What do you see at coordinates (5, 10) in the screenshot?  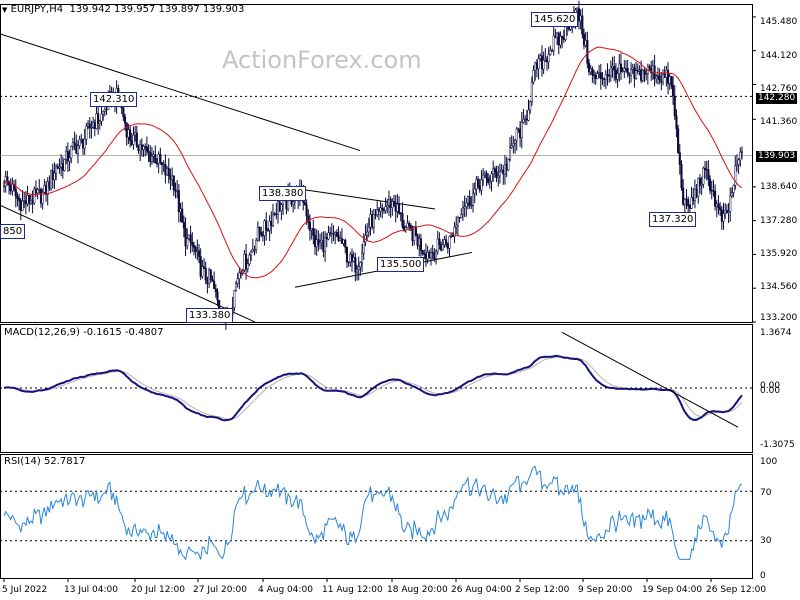 I see `dropdown-arrow-icon: ▼` at bounding box center [5, 10].